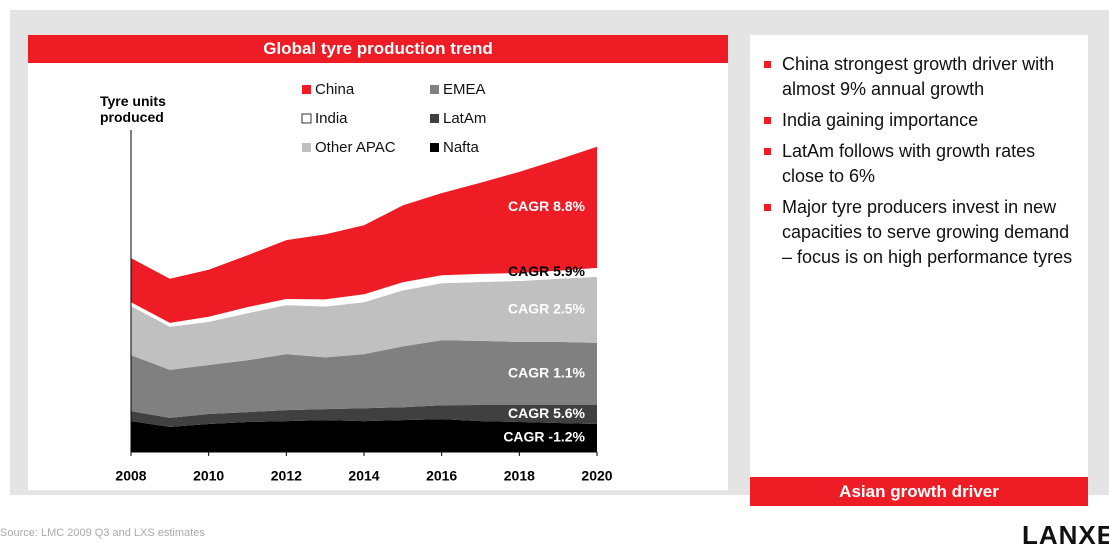  Describe the element at coordinates (461, 147) in the screenshot. I see `legend-label: Nafta` at that location.